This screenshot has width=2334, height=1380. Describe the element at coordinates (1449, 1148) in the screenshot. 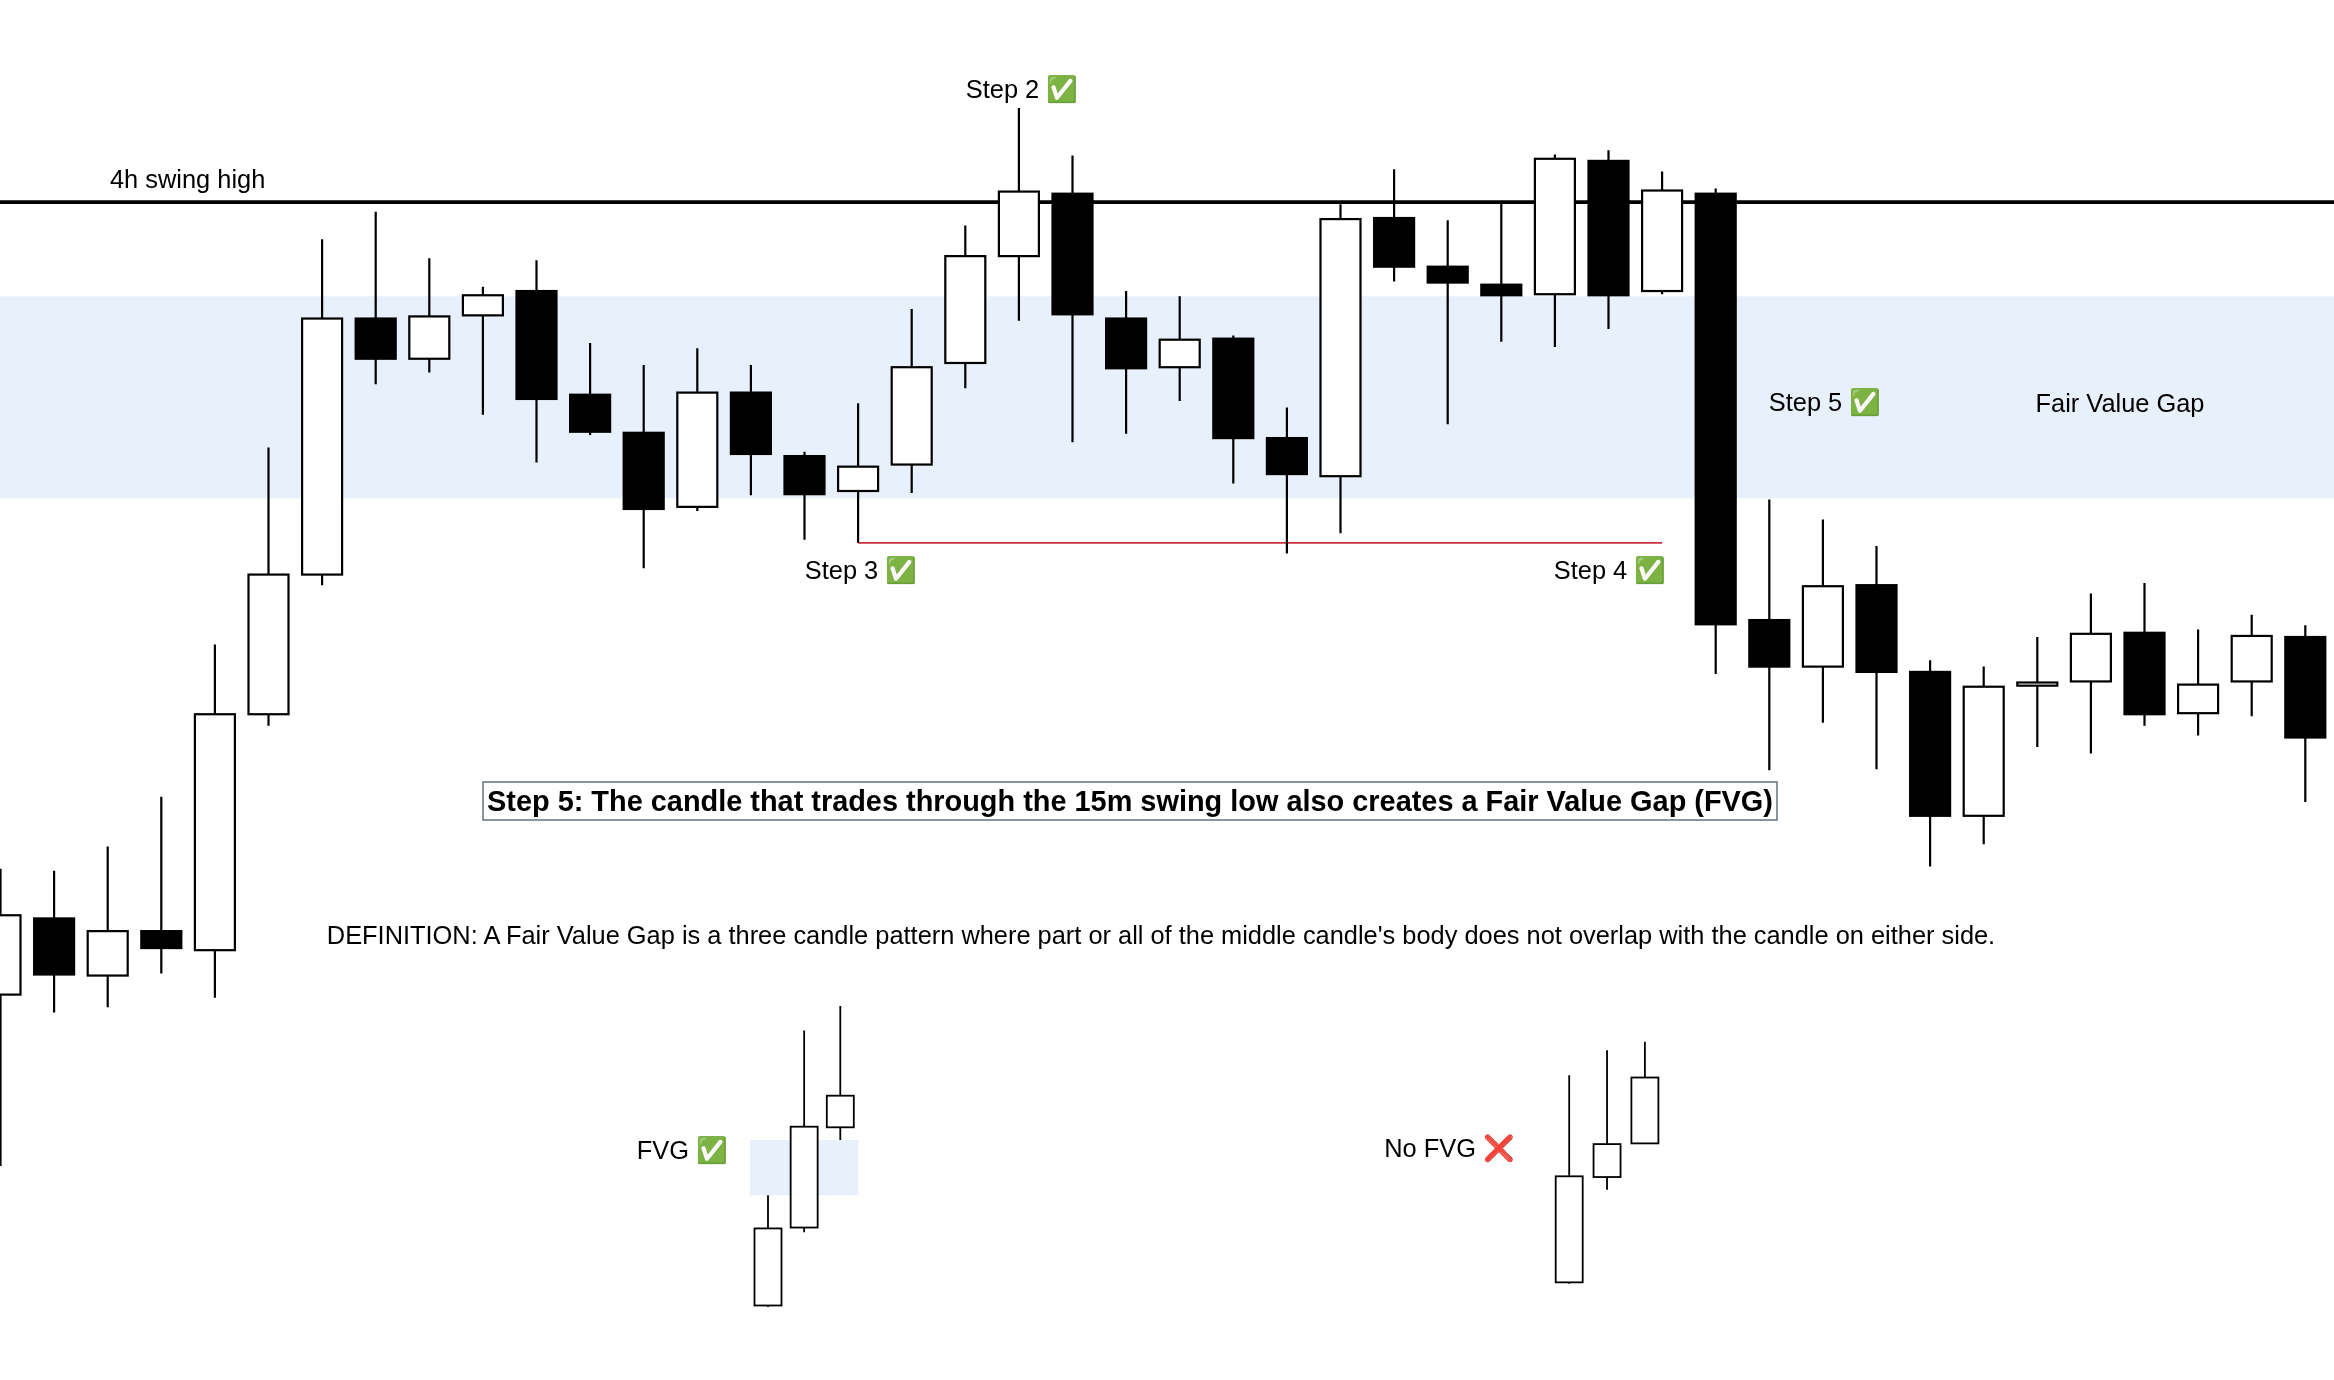

I see `annotation: No FVG ❌` at that location.